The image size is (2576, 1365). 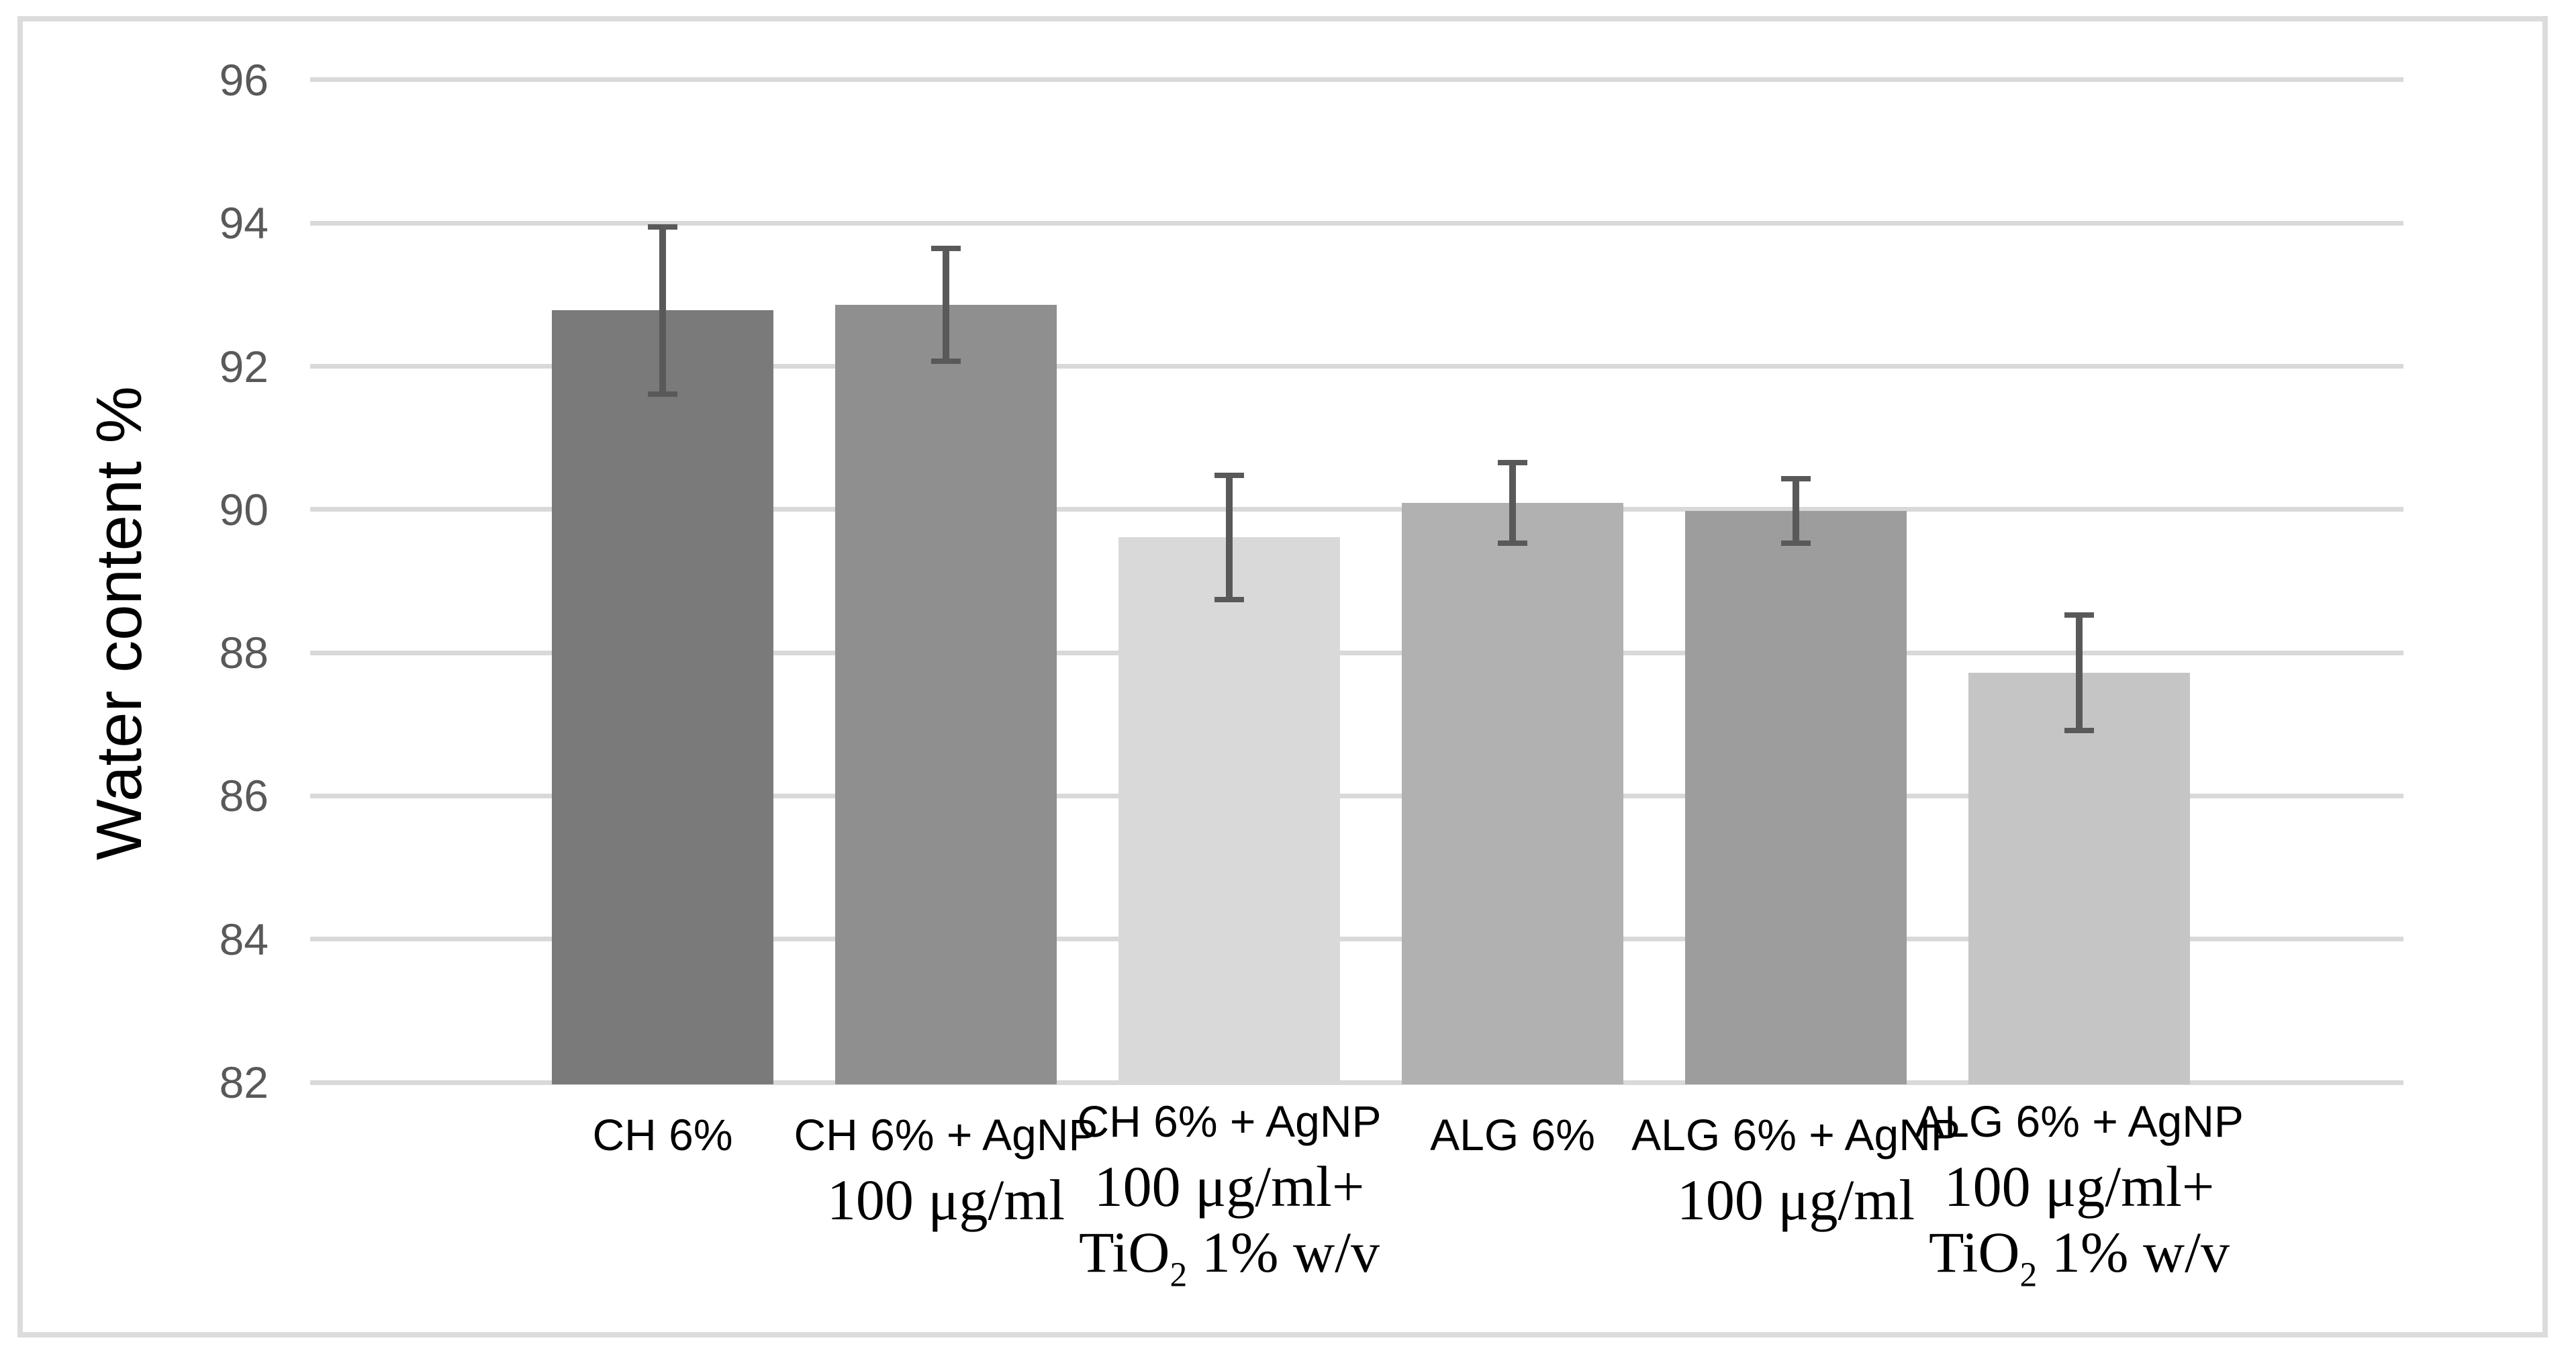 I want to click on y-tick-label: 86, so click(x=244, y=796).